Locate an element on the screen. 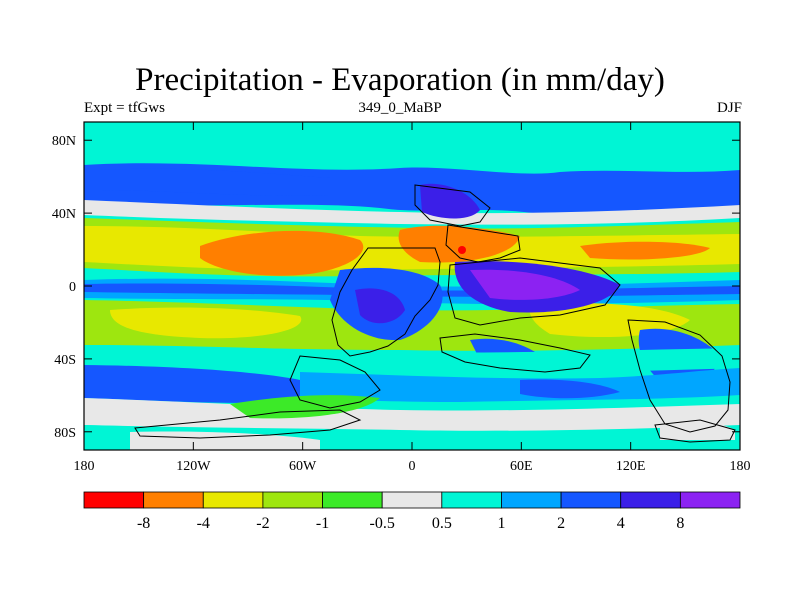 This screenshot has width=800, height=600. x-tick-label: 60E is located at coordinates (521, 466).